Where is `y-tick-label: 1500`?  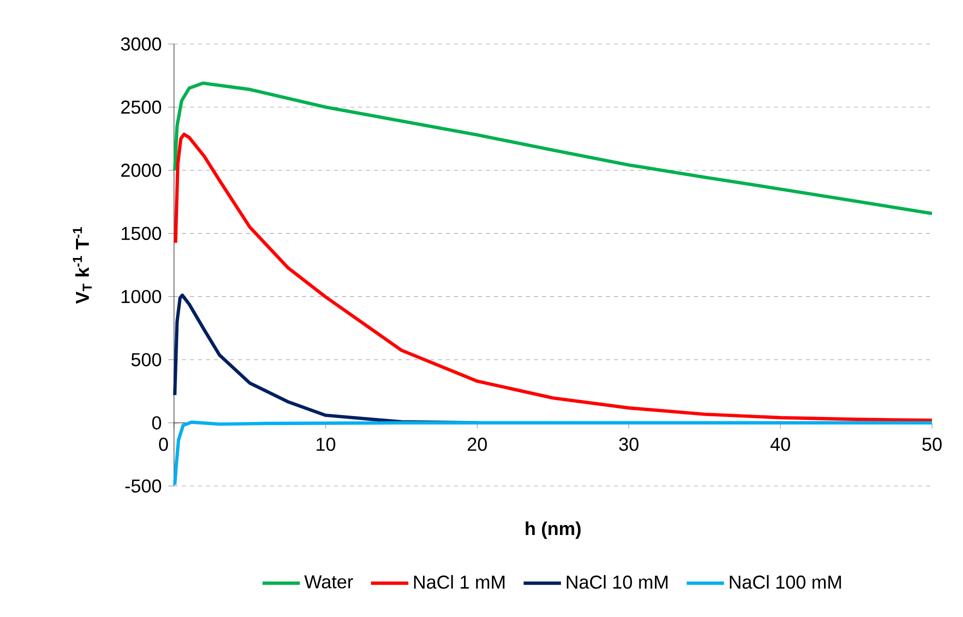 y-tick-label: 1500 is located at coordinates (142, 233).